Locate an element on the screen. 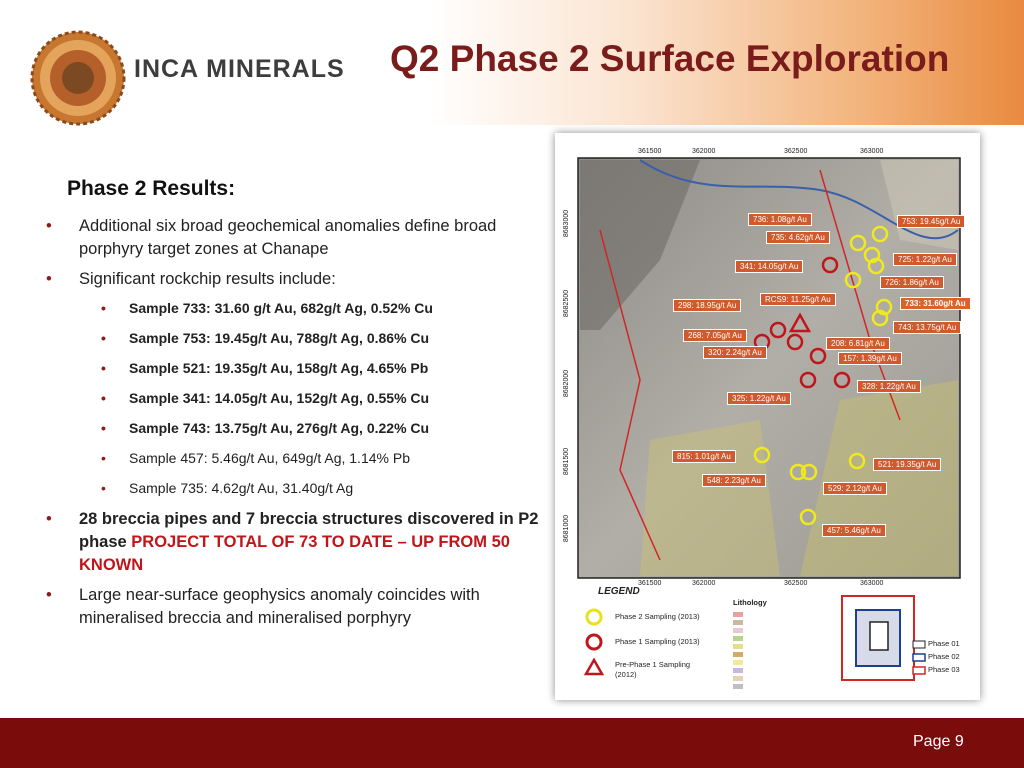 The width and height of the screenshot is (1024, 768). sample-label: 298: 18.95g/t Au is located at coordinates (707, 305).